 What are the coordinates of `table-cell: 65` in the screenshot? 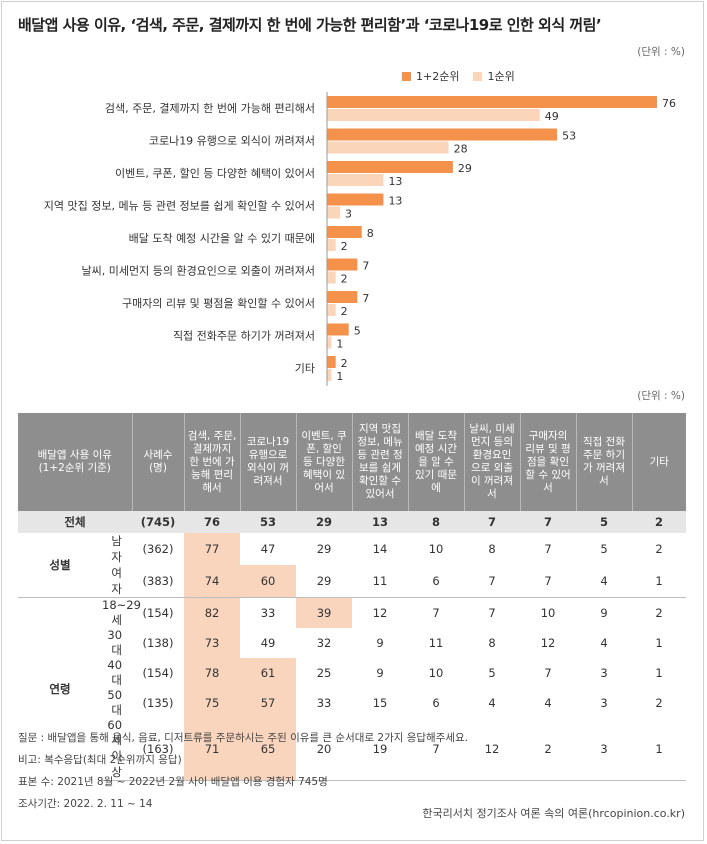 It's located at (268, 749).